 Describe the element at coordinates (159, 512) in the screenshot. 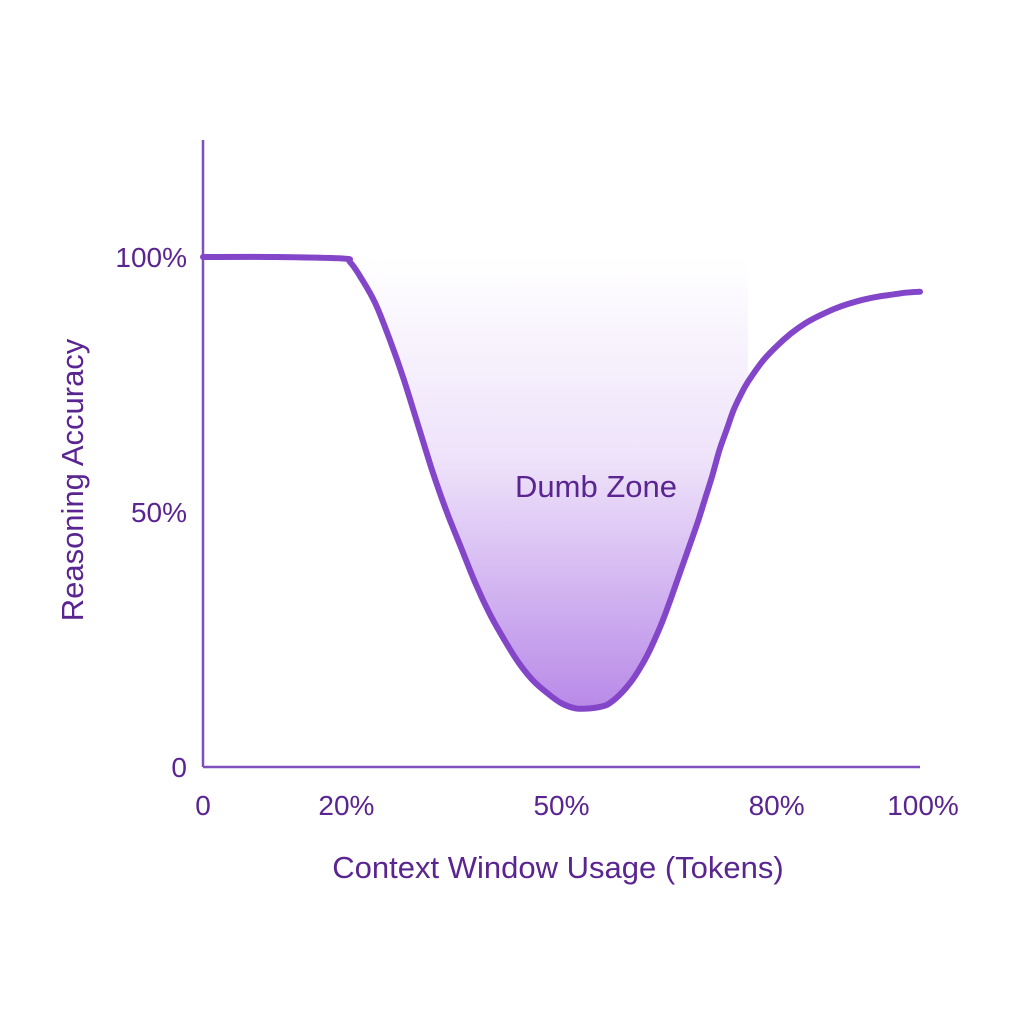

I see `y-tick-label: 50%` at that location.